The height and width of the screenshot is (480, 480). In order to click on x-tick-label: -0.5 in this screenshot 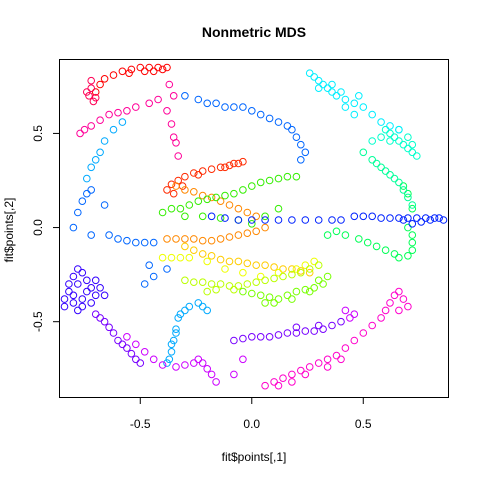, I will do `click(140, 424)`.